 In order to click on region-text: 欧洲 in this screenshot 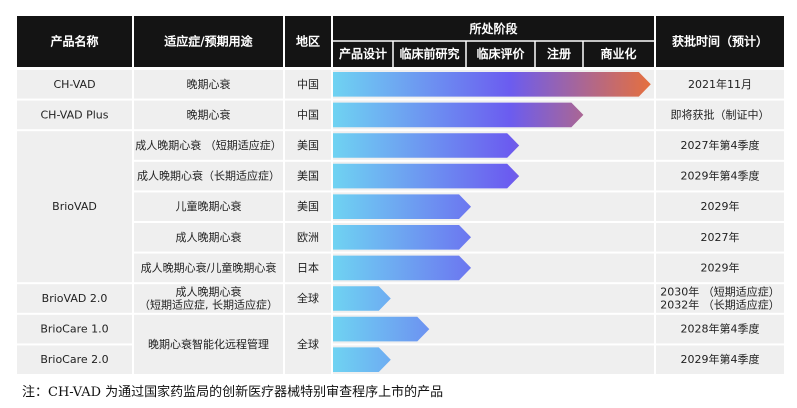, I will do `click(308, 237)`.